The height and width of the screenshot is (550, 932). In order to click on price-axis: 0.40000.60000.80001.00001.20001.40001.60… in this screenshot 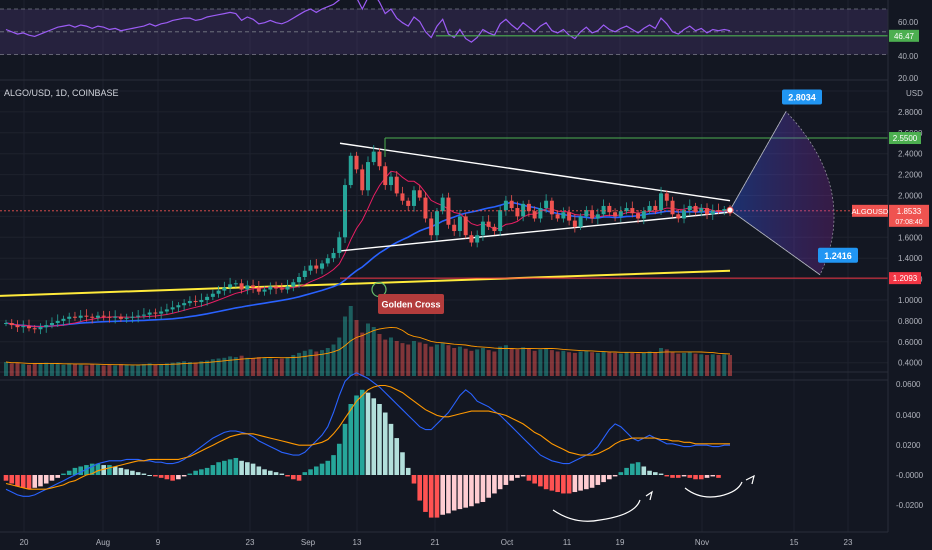, I will do `click(892, 275)`.